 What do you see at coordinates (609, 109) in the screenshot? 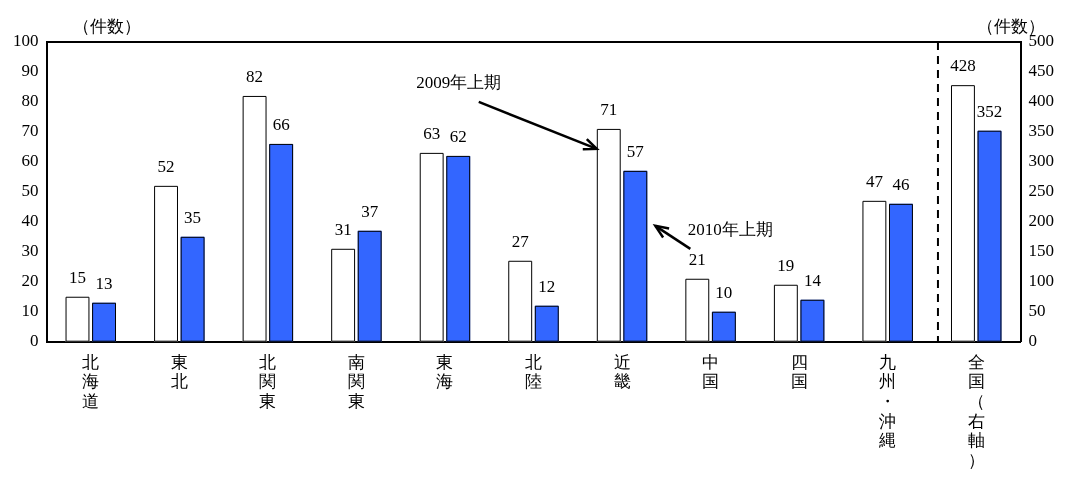
I see `data-label: 71` at bounding box center [609, 109].